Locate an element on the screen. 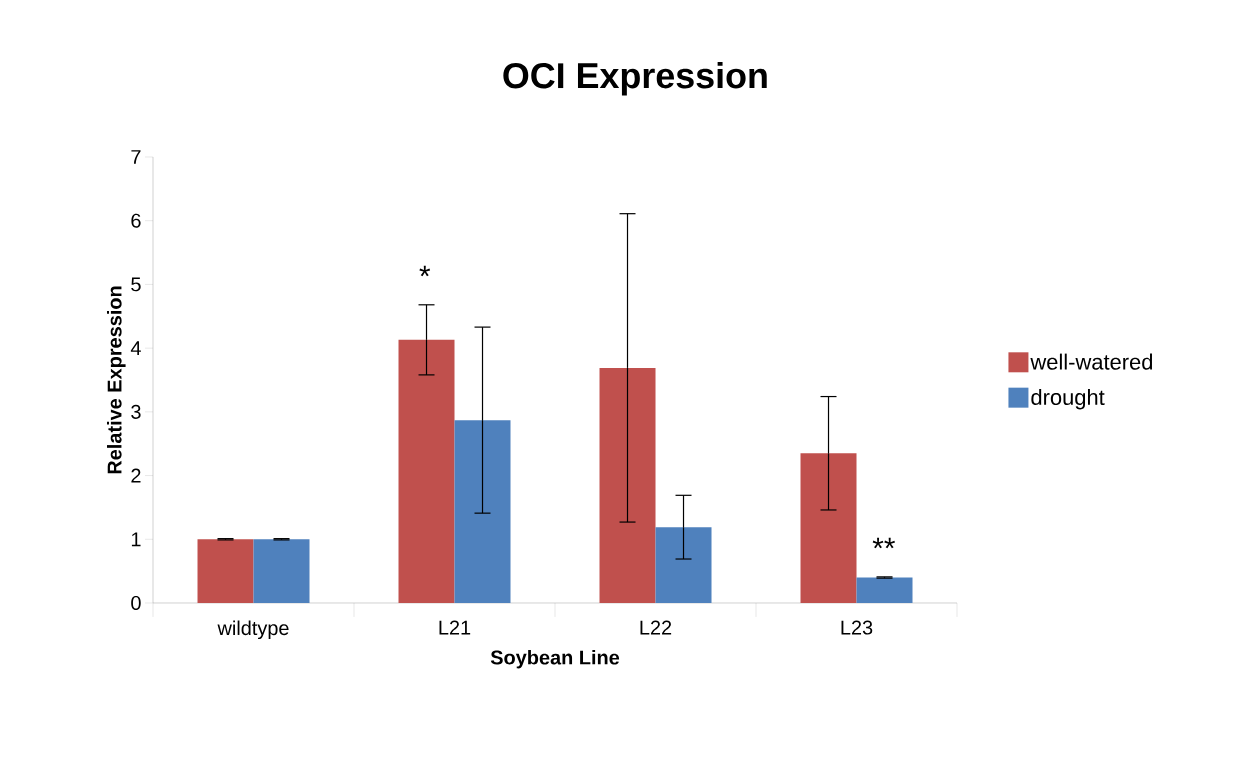 Image resolution: width=1259 pixels, height=757 pixels. y-tick-label: 5 is located at coordinates (136, 284).